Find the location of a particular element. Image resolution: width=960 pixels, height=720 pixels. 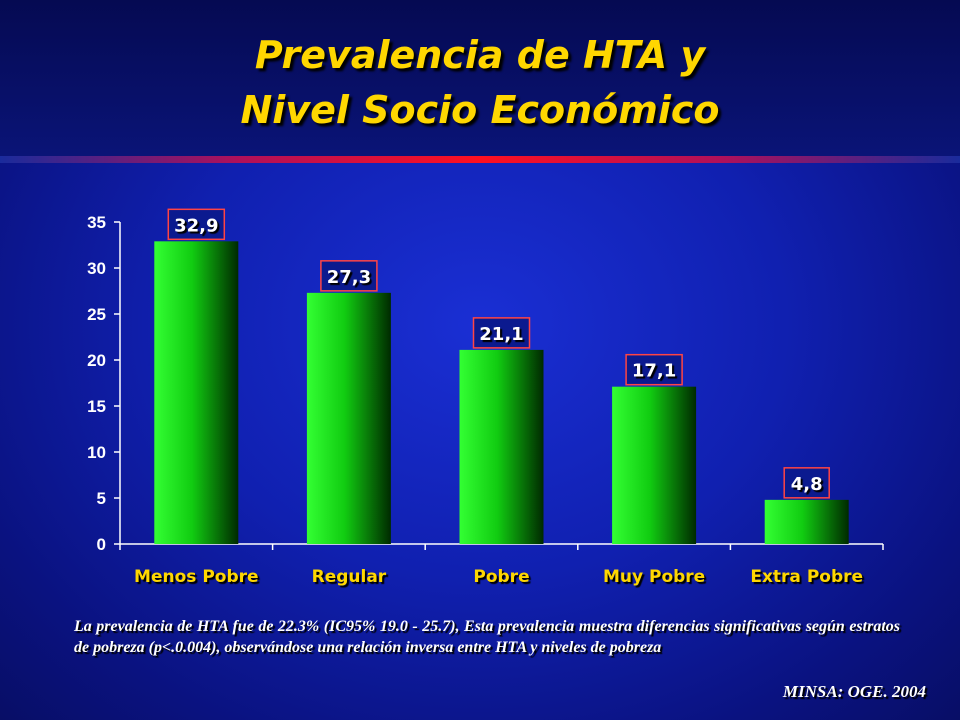

y-tick-label: 25 is located at coordinates (96, 314).